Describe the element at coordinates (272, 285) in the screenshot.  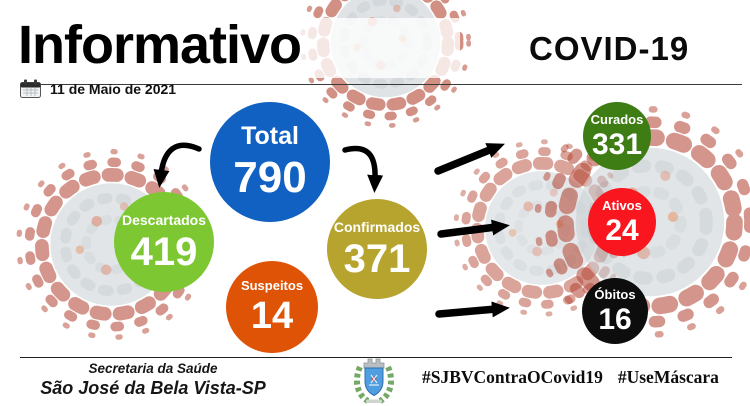
I see `stat-label: Suspeitos` at that location.